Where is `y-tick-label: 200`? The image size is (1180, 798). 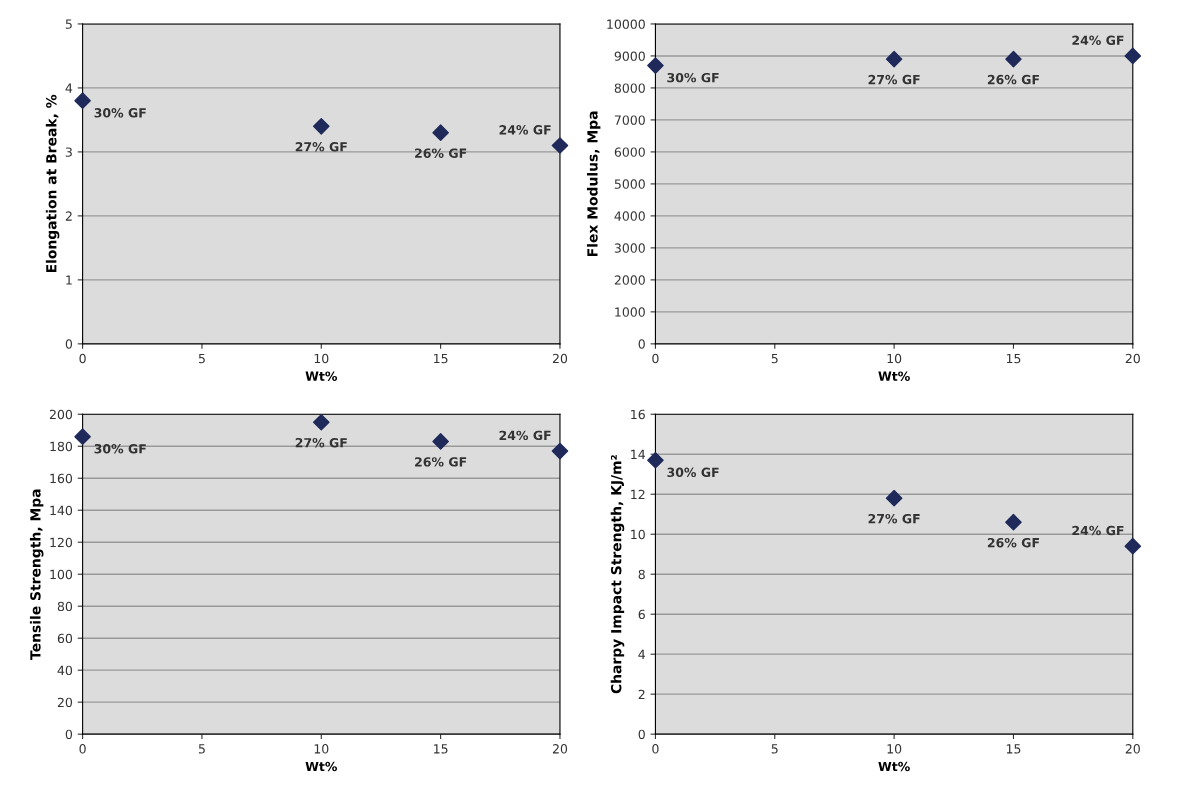 y-tick-label: 200 is located at coordinates (61, 414).